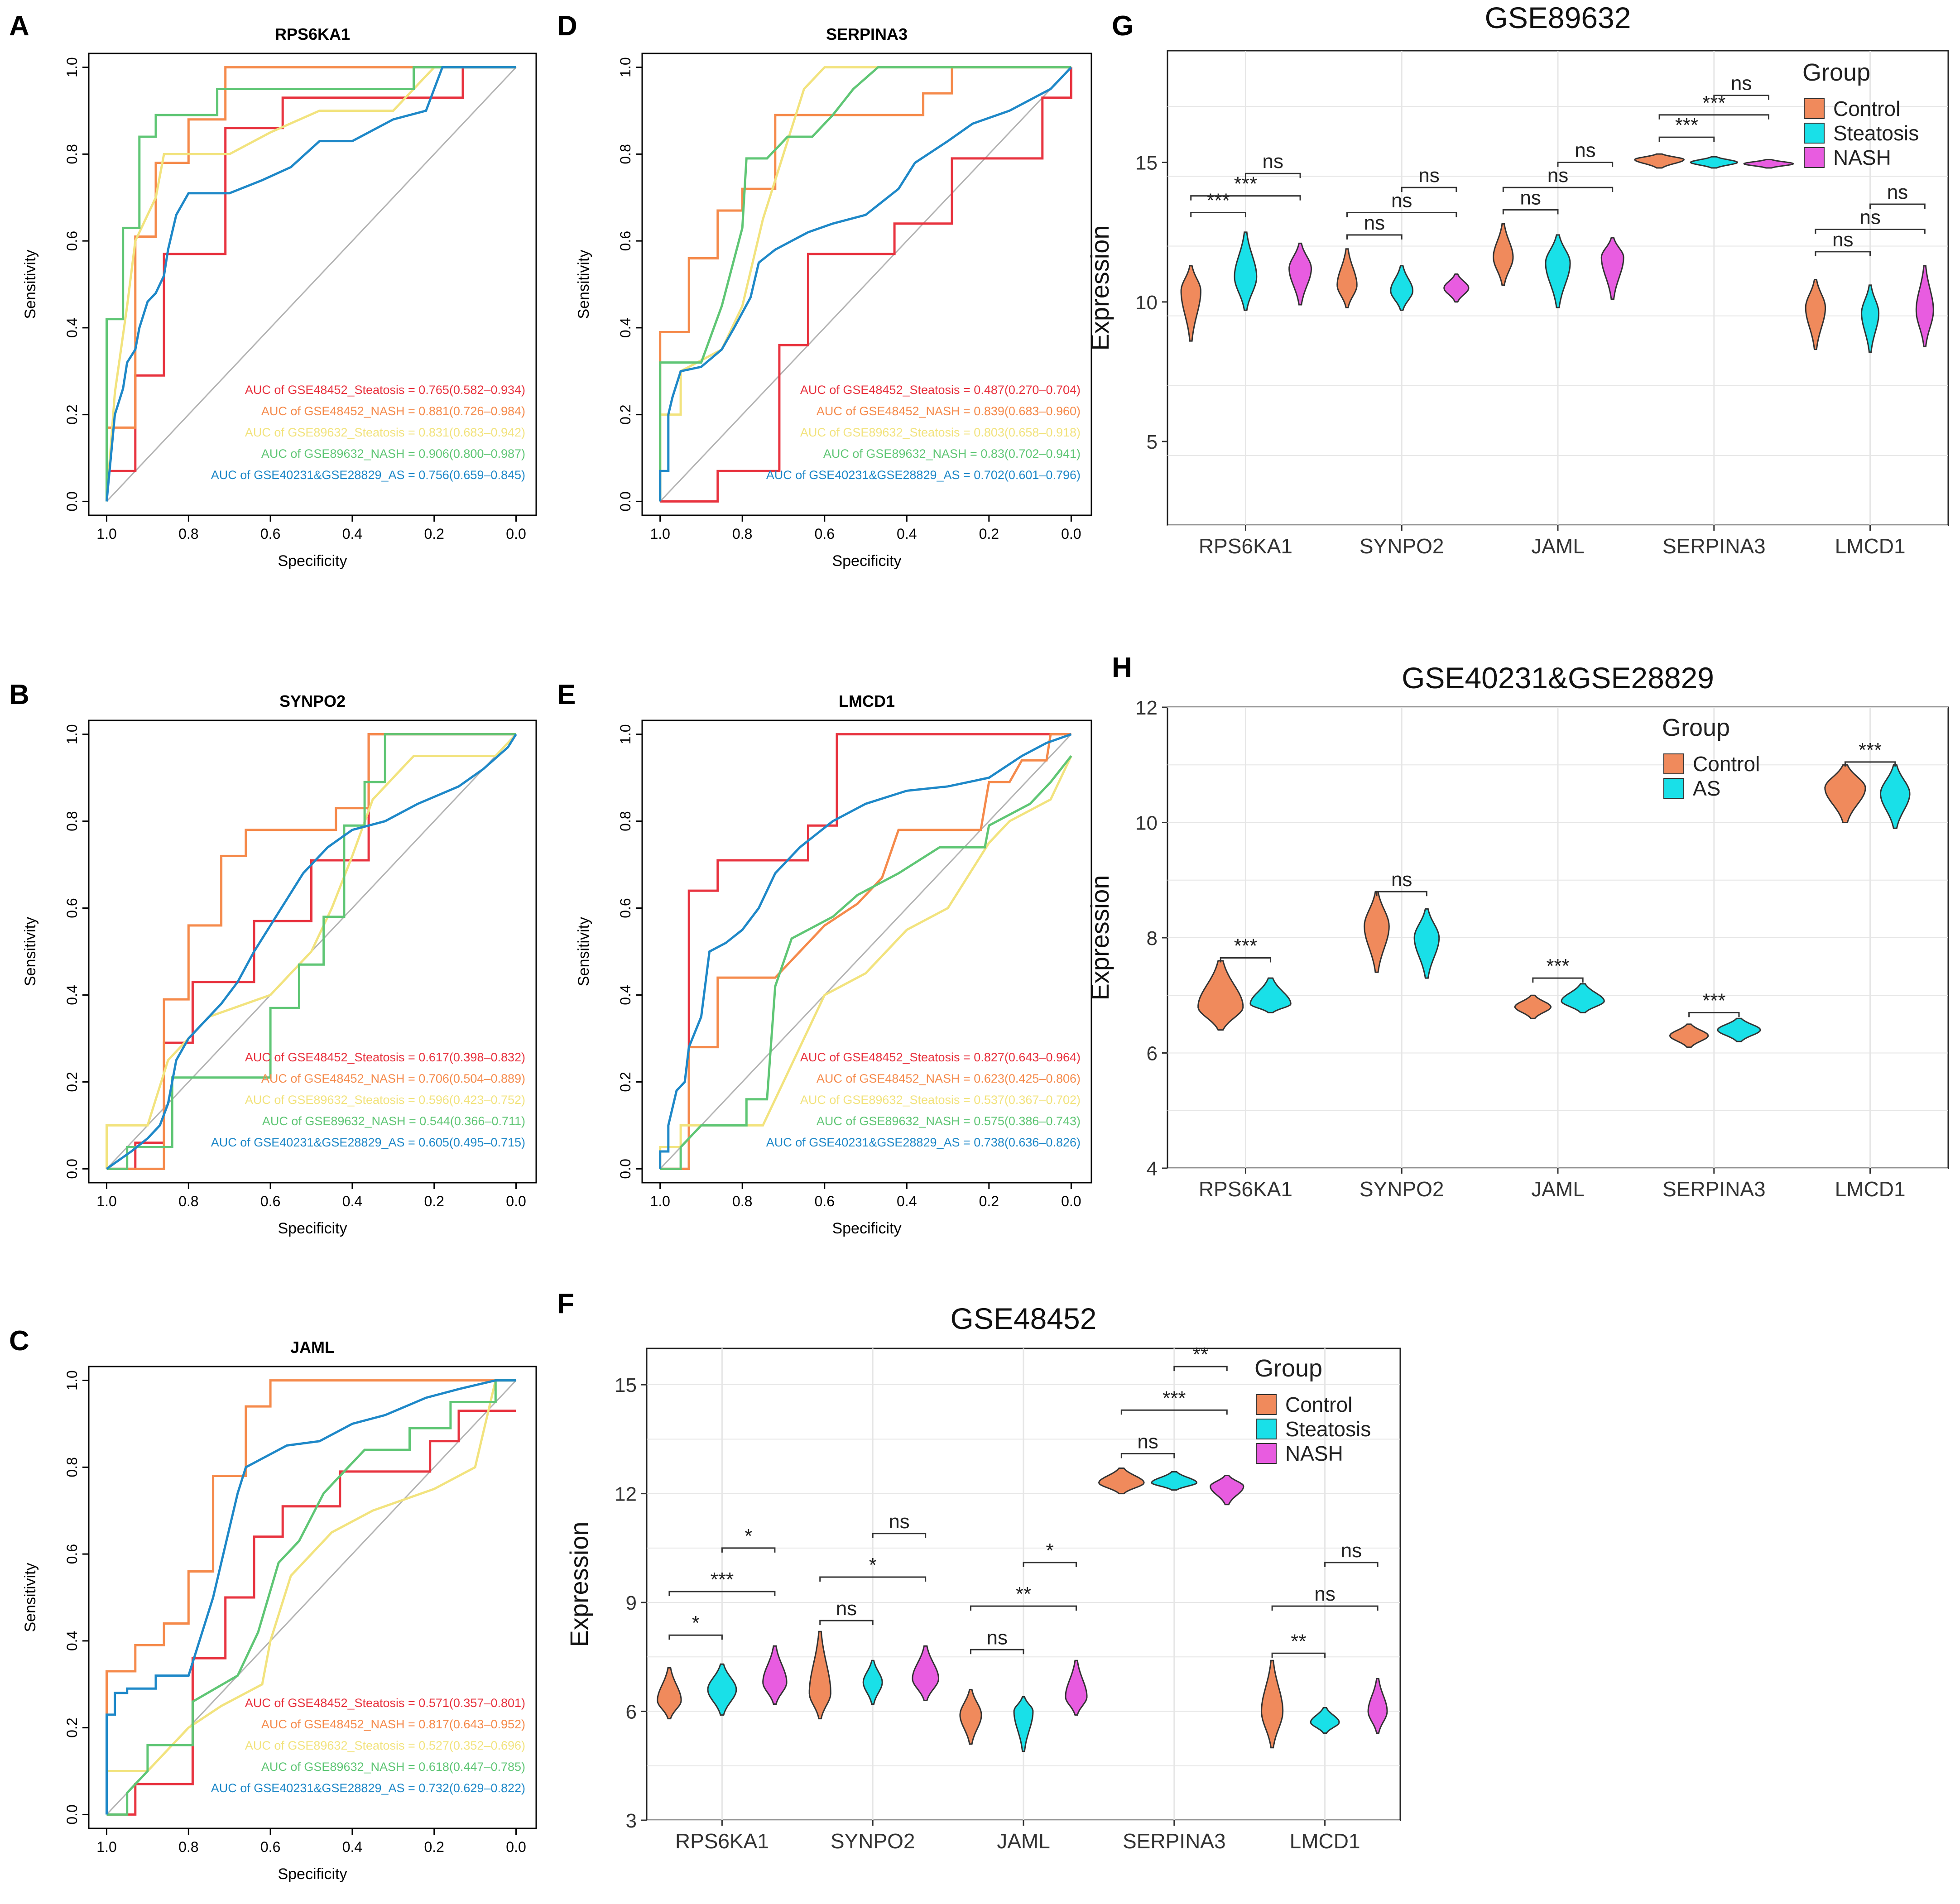 The width and height of the screenshot is (1960, 1904). Describe the element at coordinates (72, 67) in the screenshot. I see `y-tick-label: 1.0` at that location.